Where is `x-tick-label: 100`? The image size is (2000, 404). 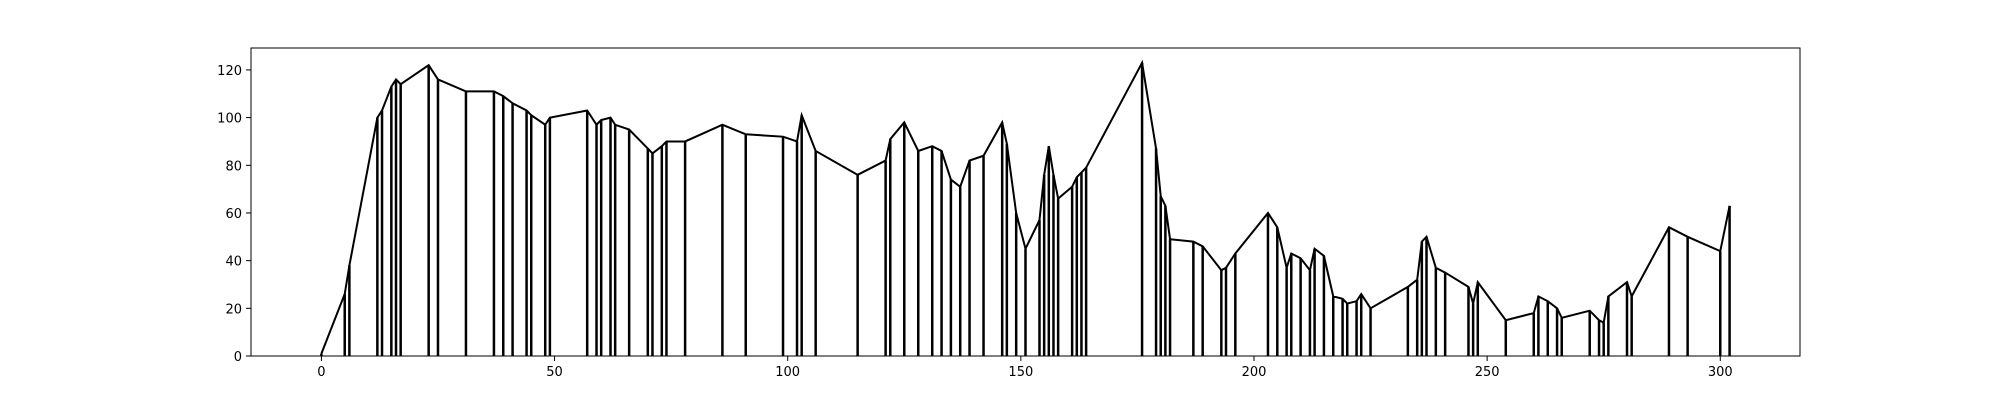 x-tick-label: 100 is located at coordinates (787, 372).